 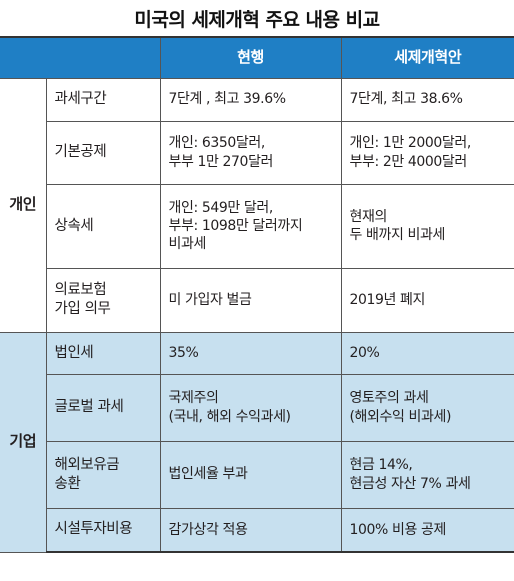 I want to click on table-row: 의료보험 가입 의무 미 가입자 벌금 2019년 폐지, so click(x=257, y=300).